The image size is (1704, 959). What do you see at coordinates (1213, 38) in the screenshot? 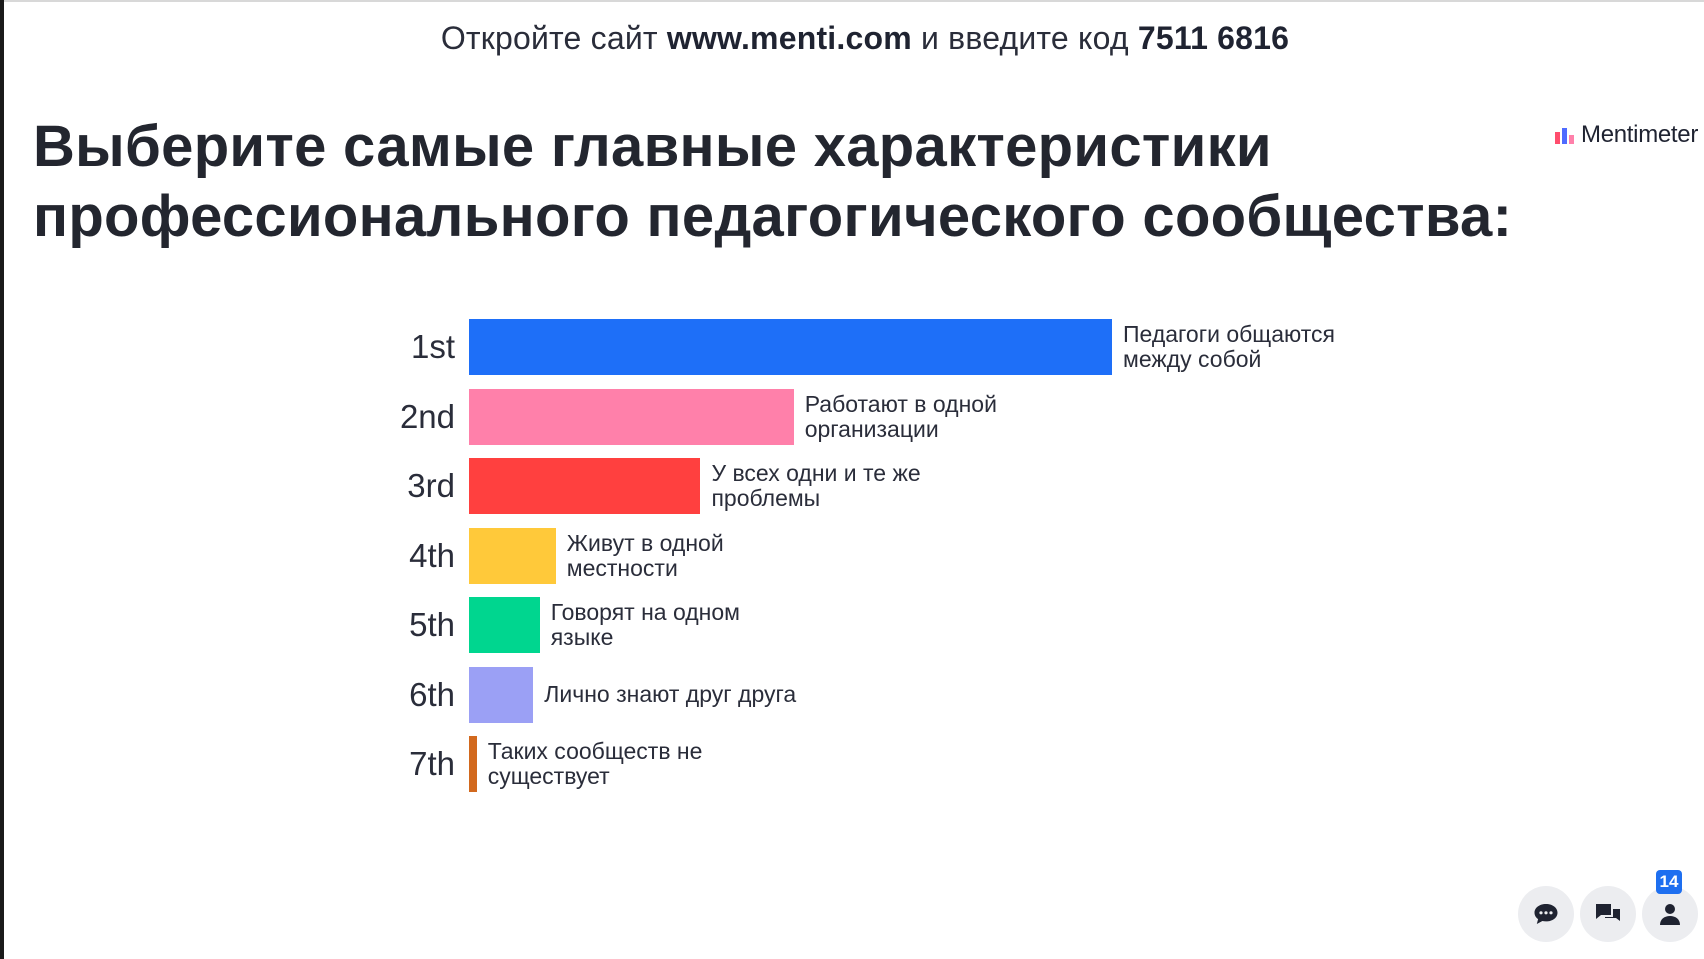
I see `join-code: 7511 6816` at bounding box center [1213, 38].